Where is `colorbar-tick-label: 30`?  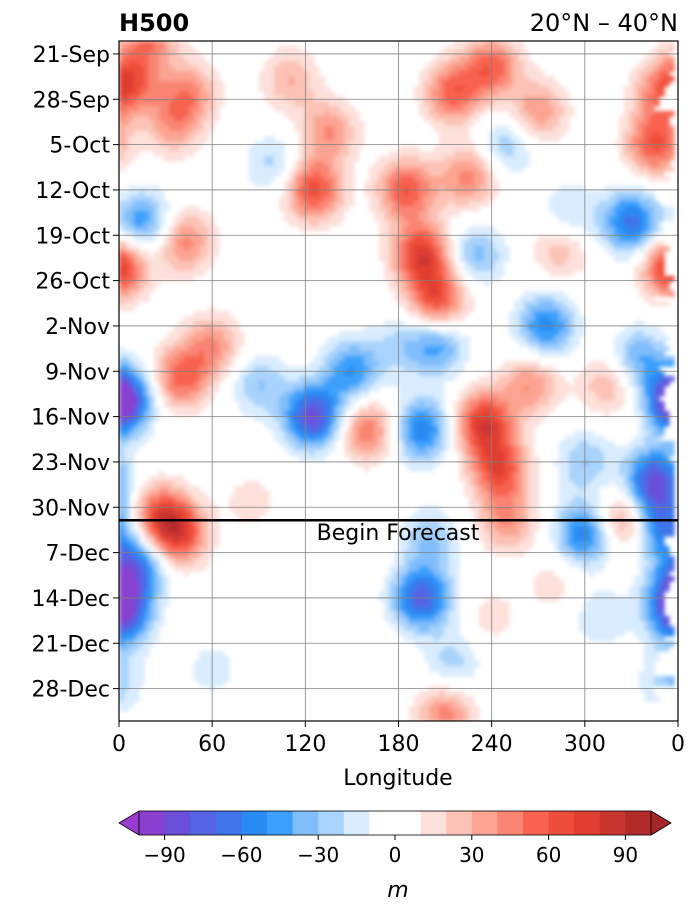 colorbar-tick-label: 30 is located at coordinates (471, 855).